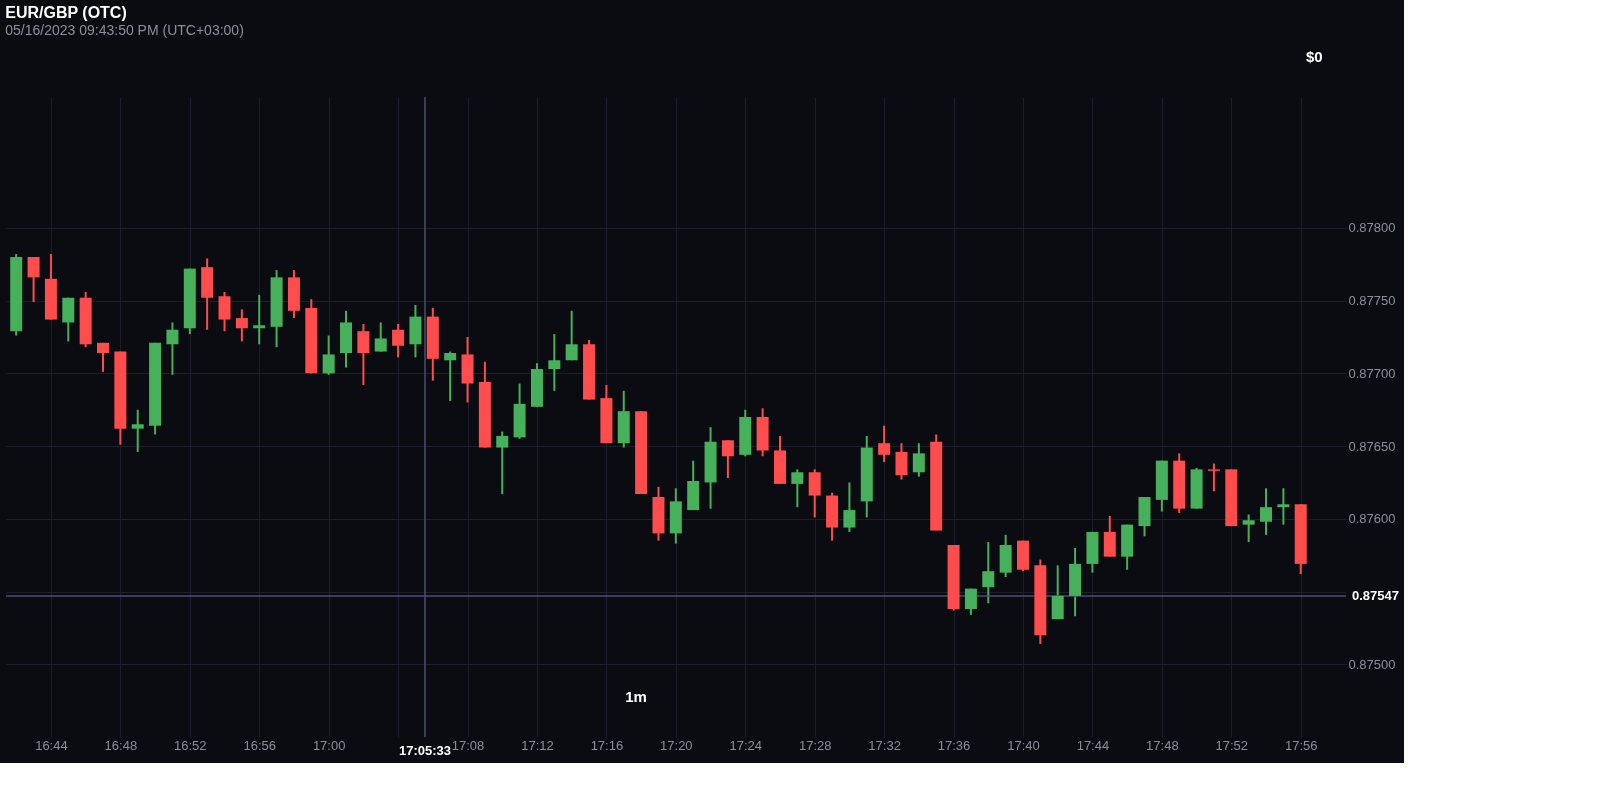  What do you see at coordinates (121, 745) in the screenshot?
I see `x-tick-label: 16:48` at bounding box center [121, 745].